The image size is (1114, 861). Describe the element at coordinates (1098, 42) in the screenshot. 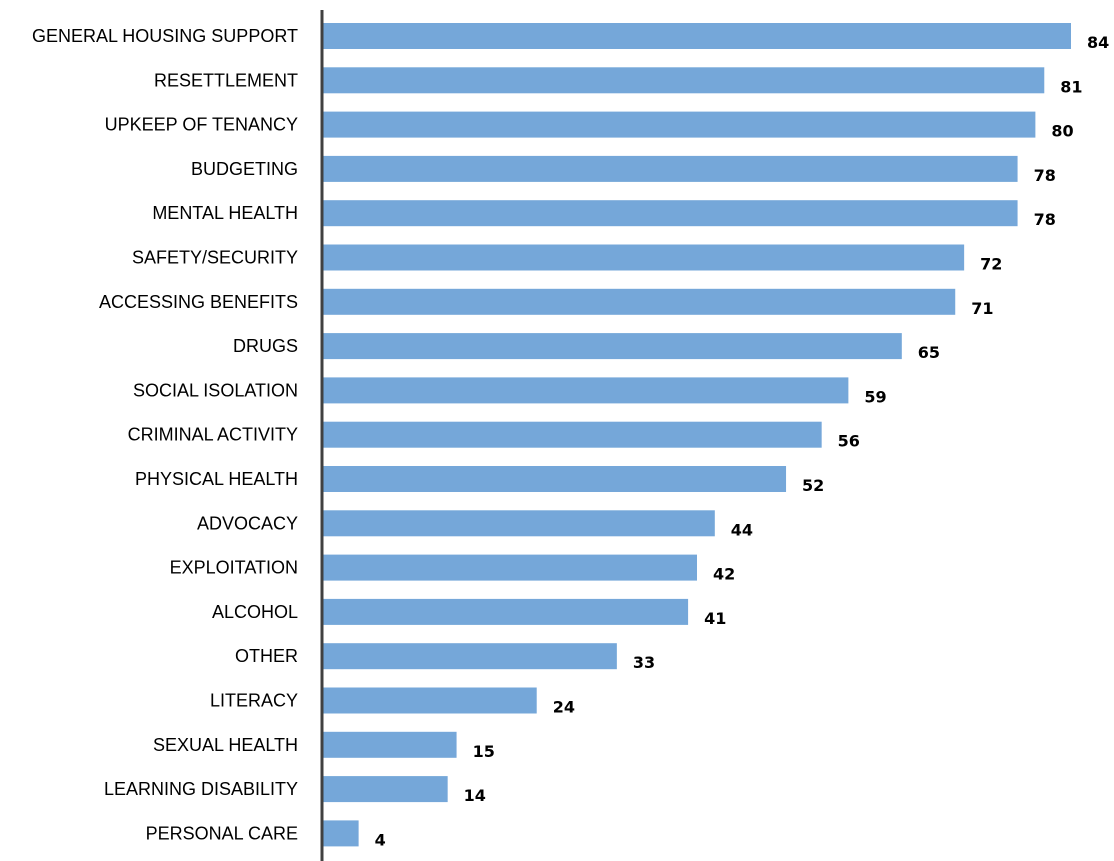

I see `value-label: 84` at that location.